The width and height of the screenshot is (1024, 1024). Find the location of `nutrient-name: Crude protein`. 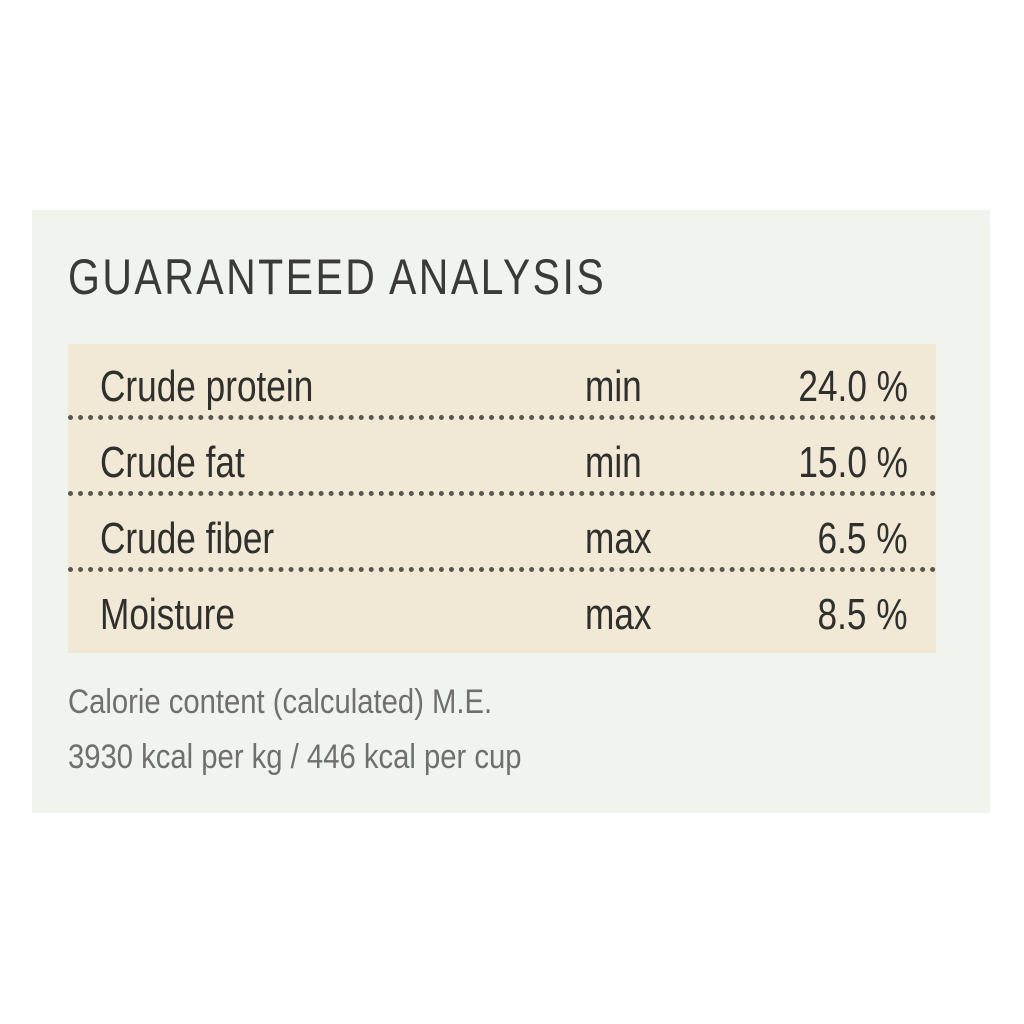

nutrient-name: Crude protein is located at coordinates (207, 386).